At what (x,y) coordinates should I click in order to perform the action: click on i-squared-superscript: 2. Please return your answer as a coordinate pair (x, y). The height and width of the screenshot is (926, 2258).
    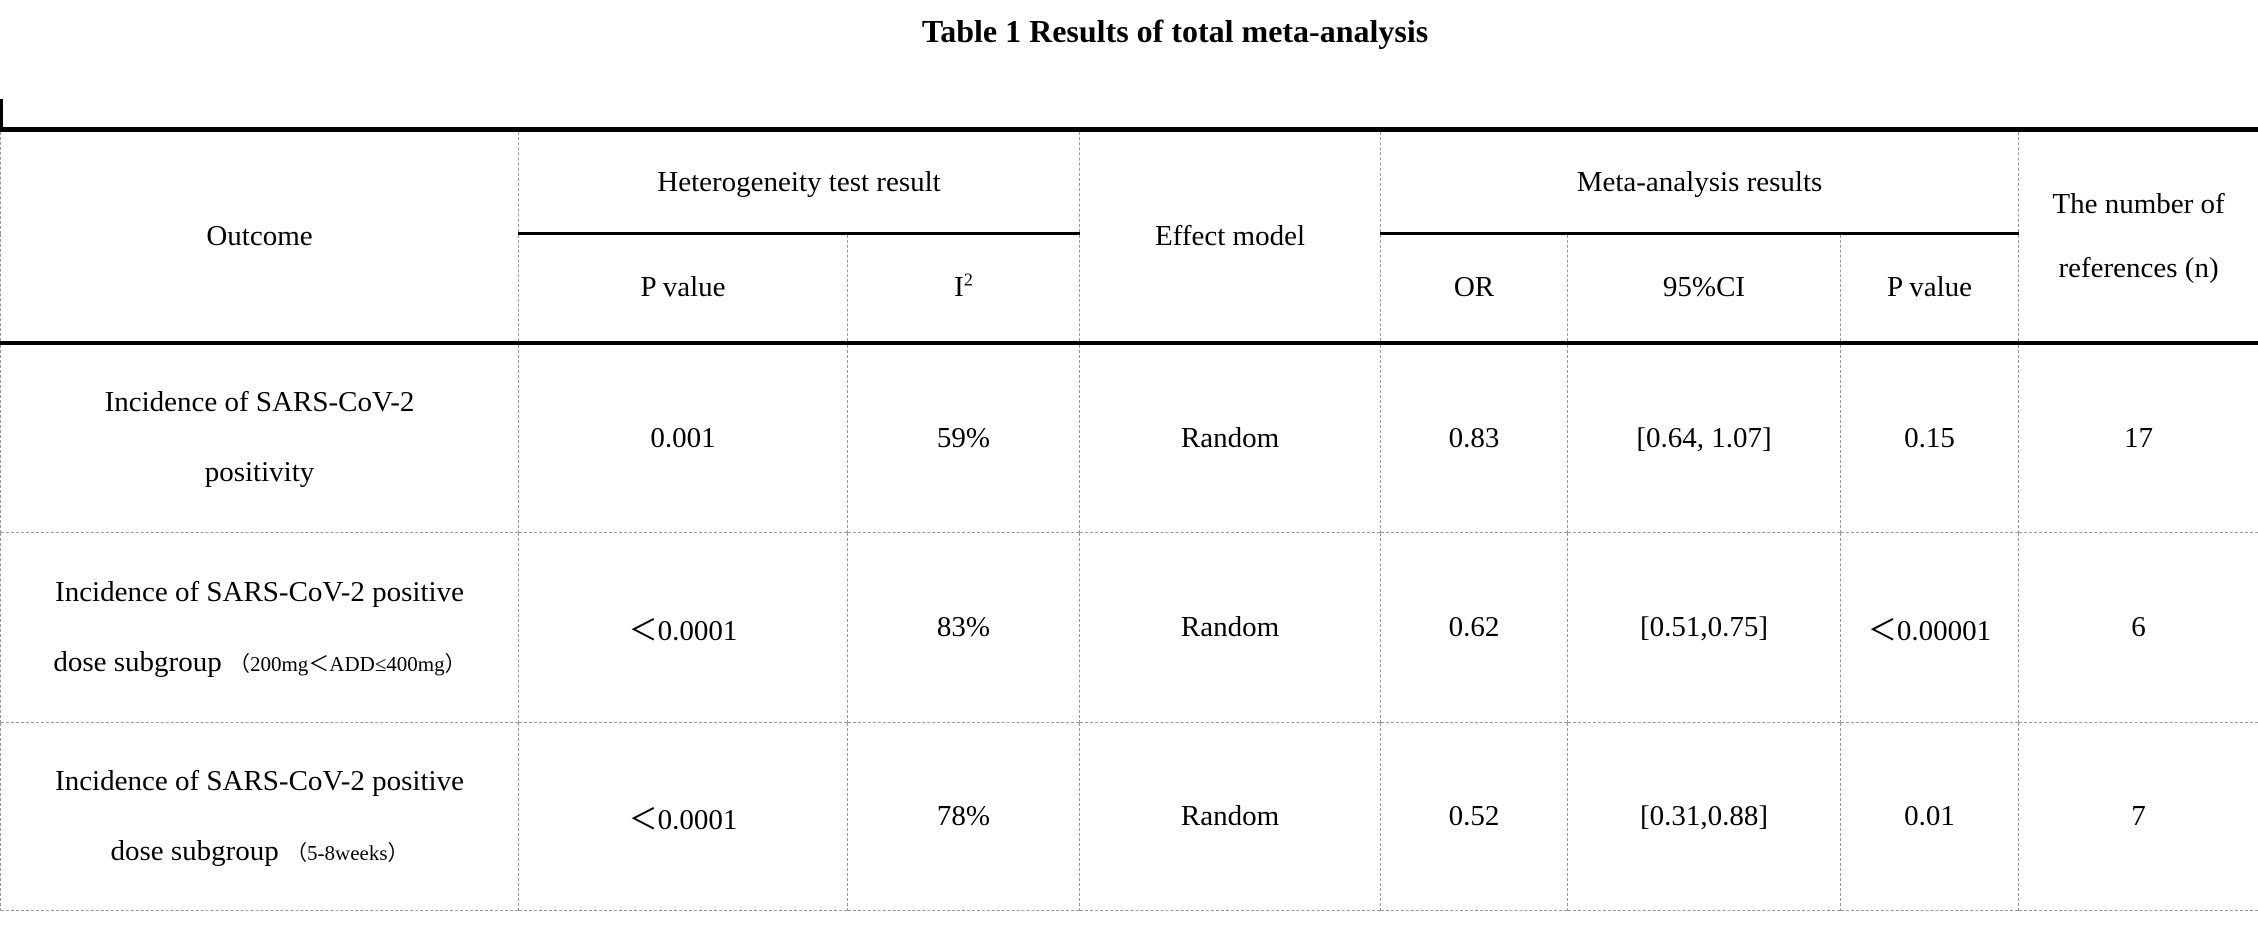
    Looking at the image, I should click on (968, 279).